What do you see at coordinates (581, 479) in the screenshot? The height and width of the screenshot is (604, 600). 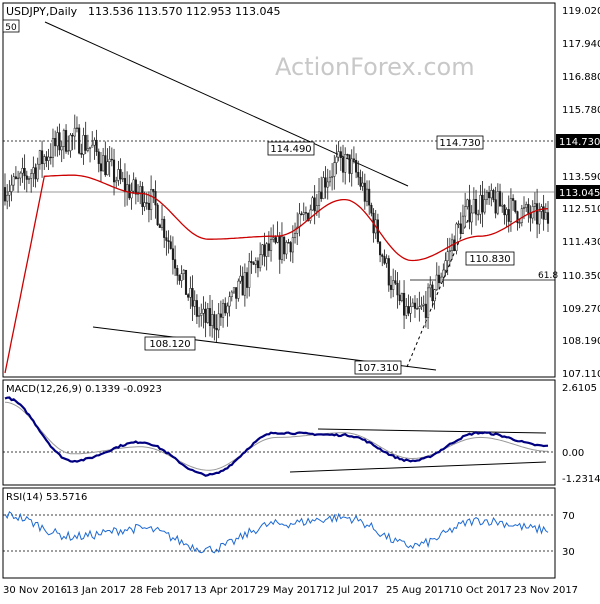 I see `macd-tick: -1.2314` at bounding box center [581, 479].